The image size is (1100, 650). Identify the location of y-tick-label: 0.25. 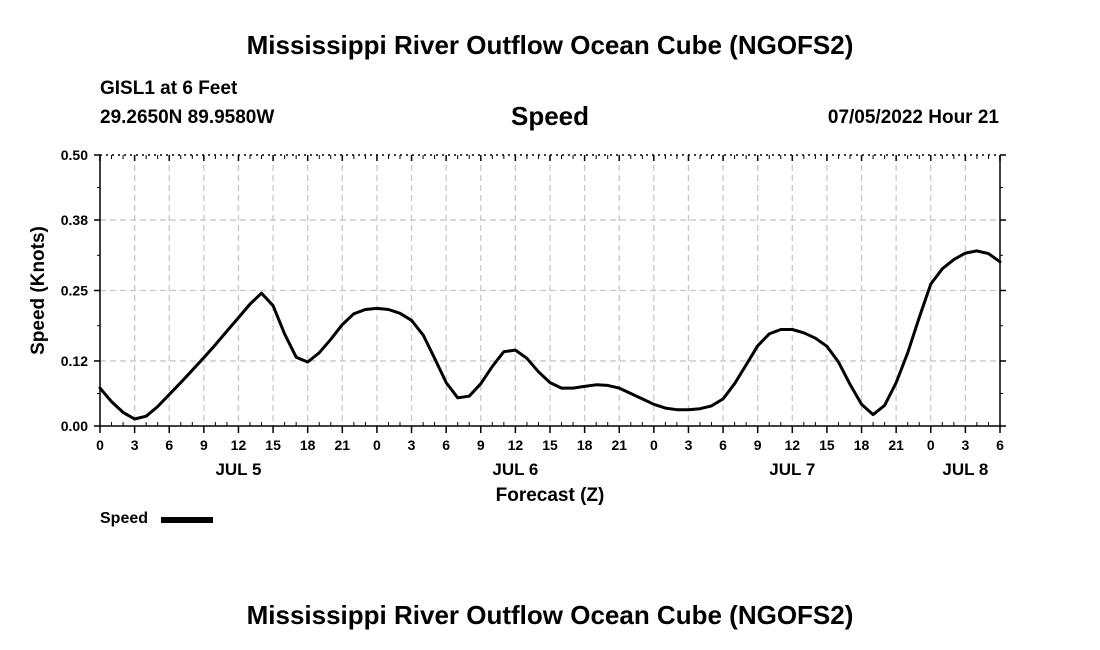
(74, 291).